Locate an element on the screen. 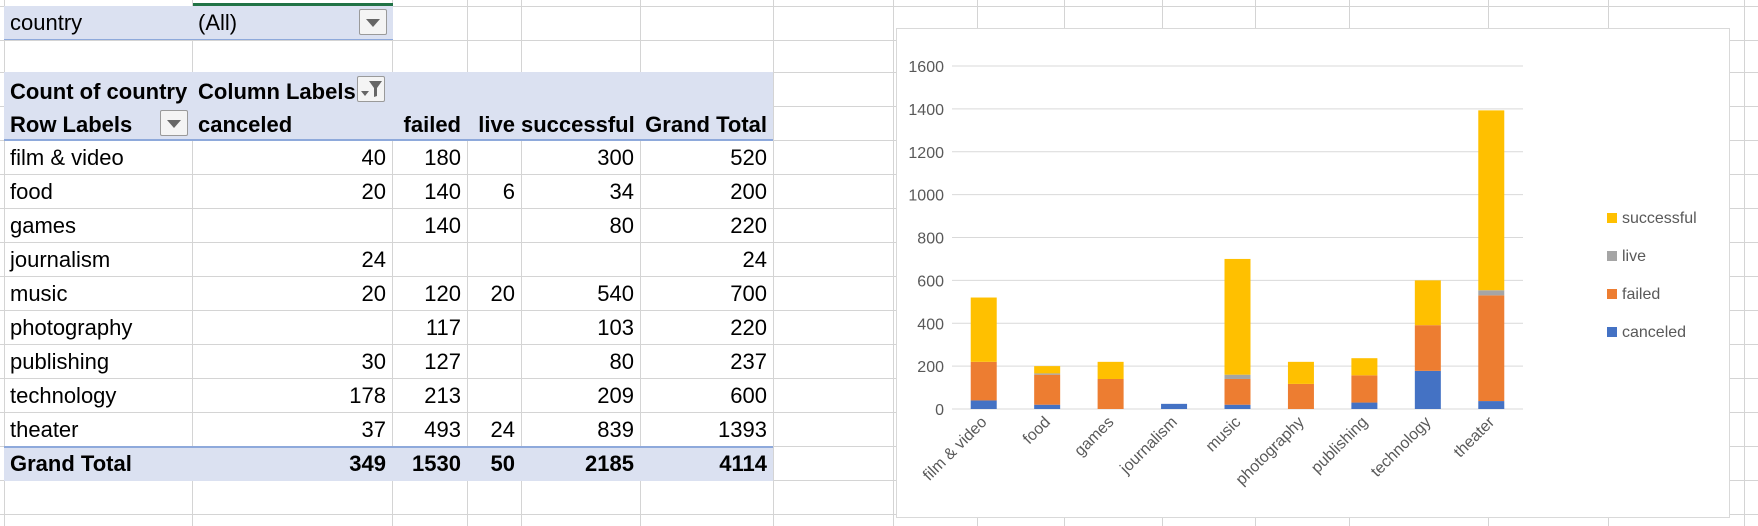  y-tick-label: 600 is located at coordinates (930, 281).